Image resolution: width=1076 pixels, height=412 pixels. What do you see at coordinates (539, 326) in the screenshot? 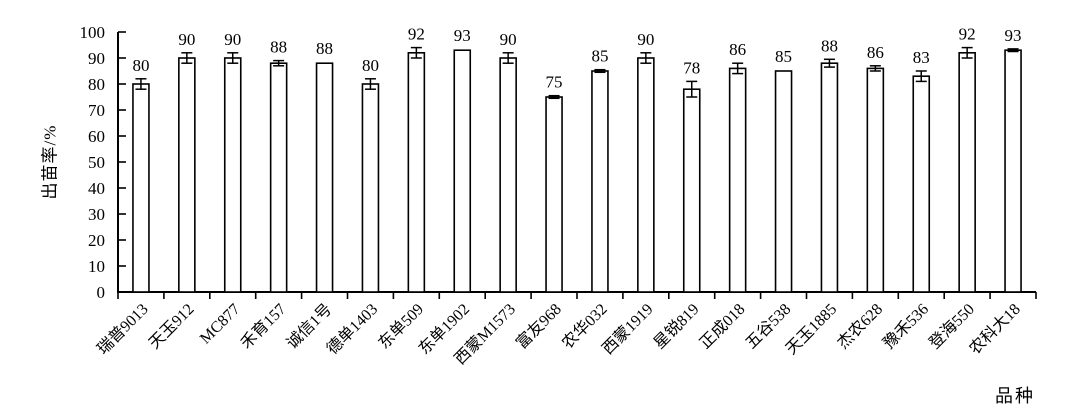
I see `category-label: 富友968` at bounding box center [539, 326].